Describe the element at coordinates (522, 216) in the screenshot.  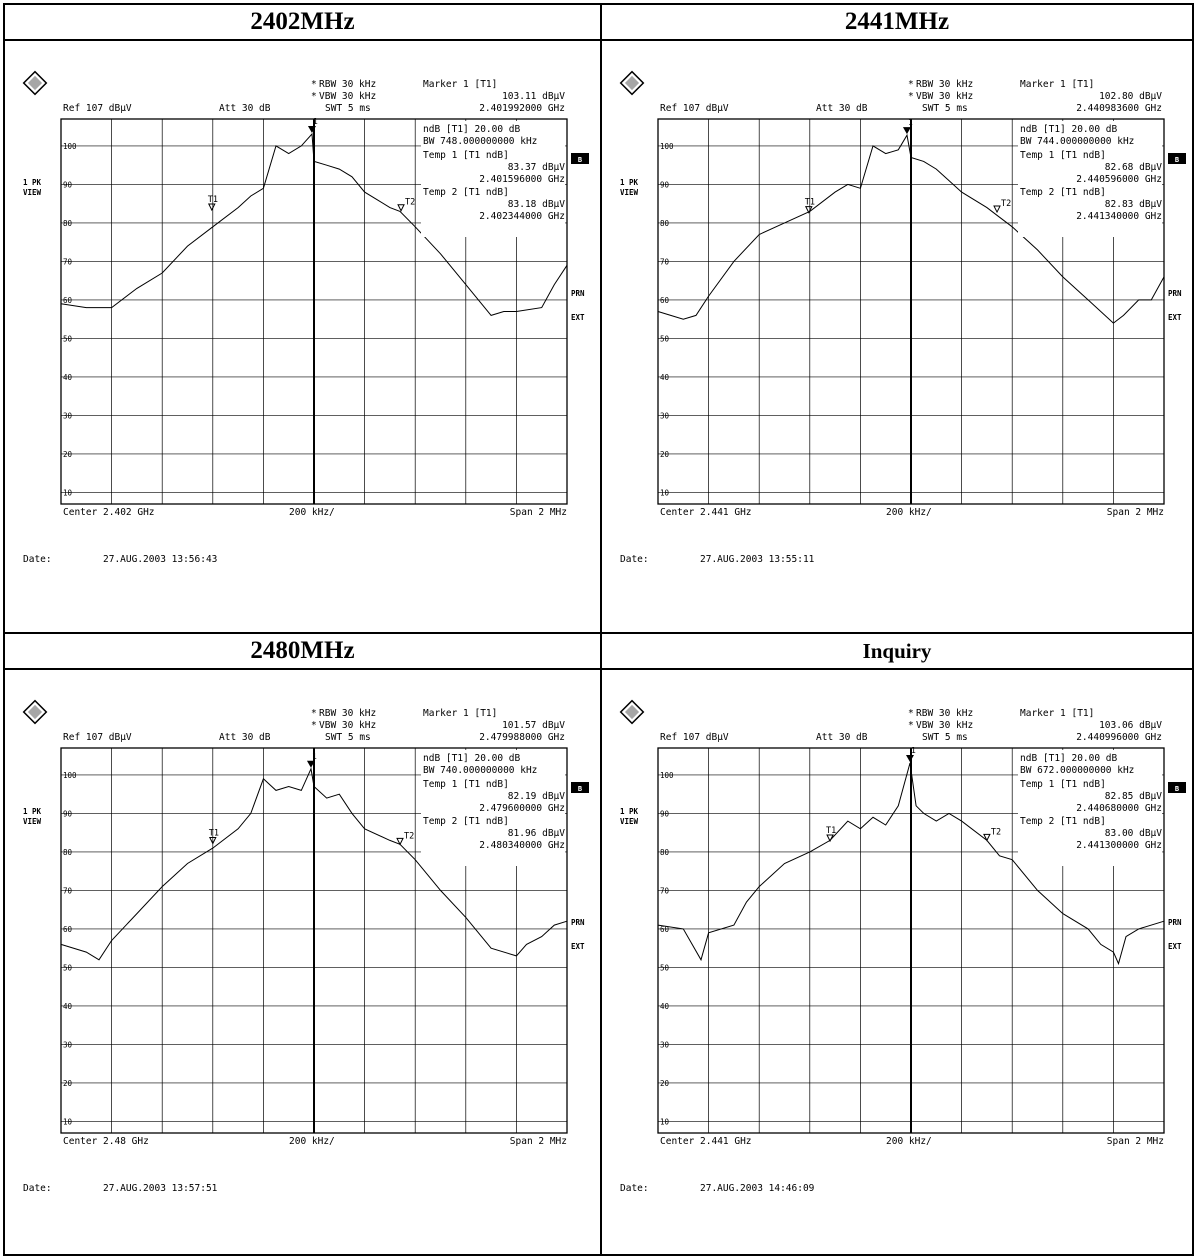
I see `temp2-frequency: 2.402344000 GHz` at that location.